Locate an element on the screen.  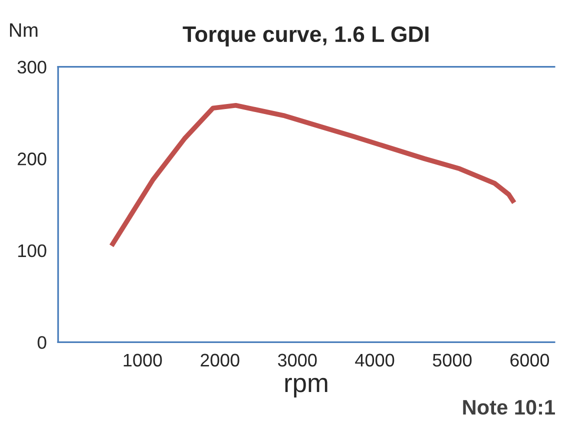
x-tick-label: 3000 is located at coordinates (297, 360).